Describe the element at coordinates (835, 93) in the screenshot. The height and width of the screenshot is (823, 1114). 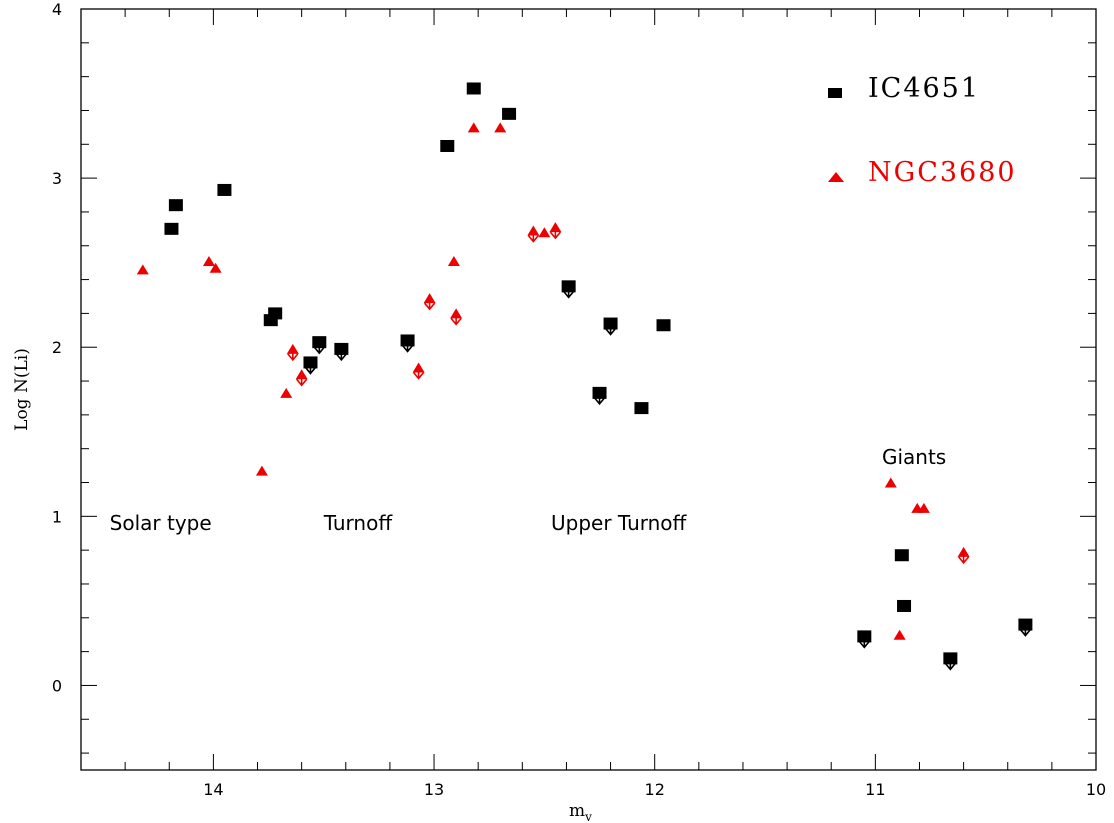
I see `legend-marker-ic4651` at that location.